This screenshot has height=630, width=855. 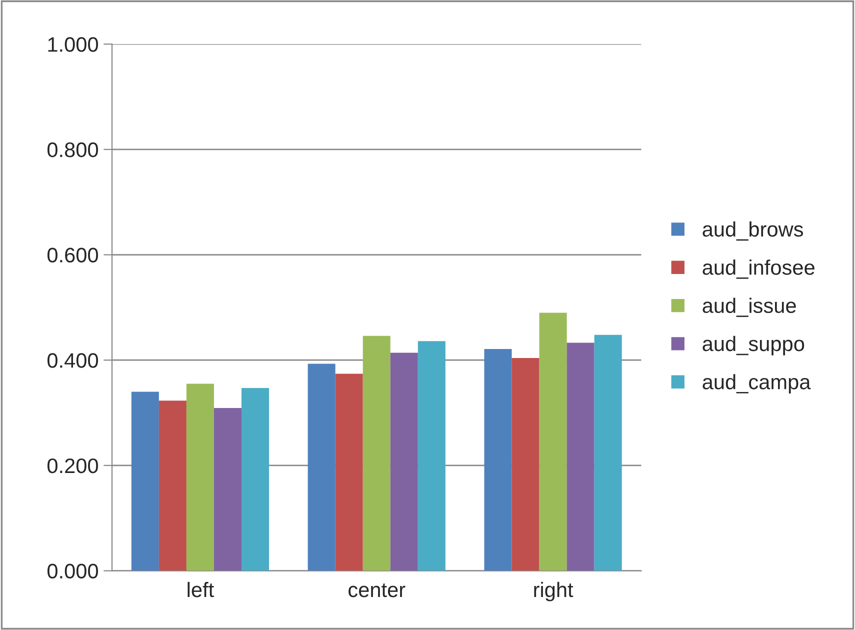 I want to click on x-tick-label: center, so click(x=377, y=591).